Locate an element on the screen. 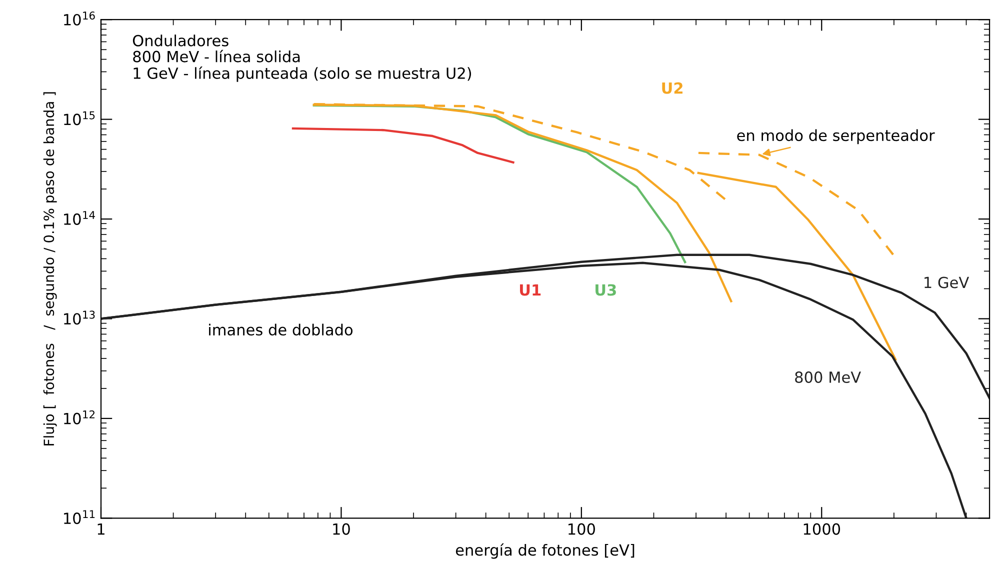 The width and height of the screenshot is (995, 577). text: U2 is located at coordinates (672, 88).